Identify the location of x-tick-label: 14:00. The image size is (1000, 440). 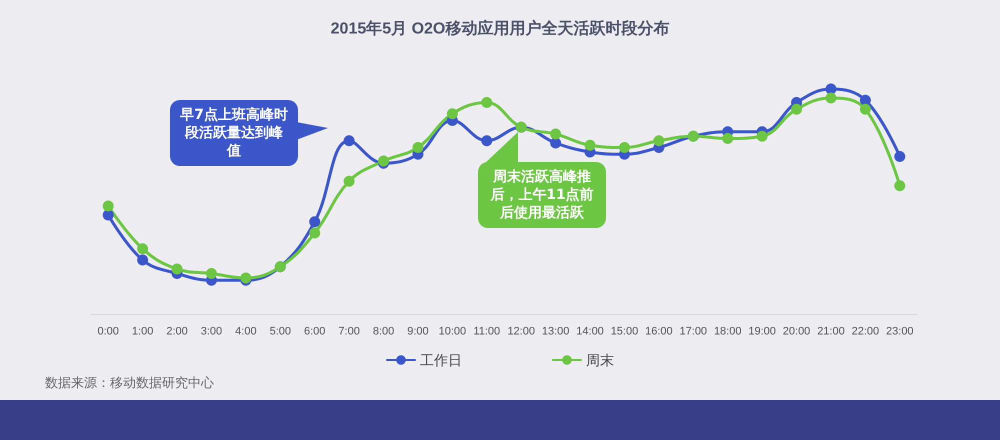
(590, 332).